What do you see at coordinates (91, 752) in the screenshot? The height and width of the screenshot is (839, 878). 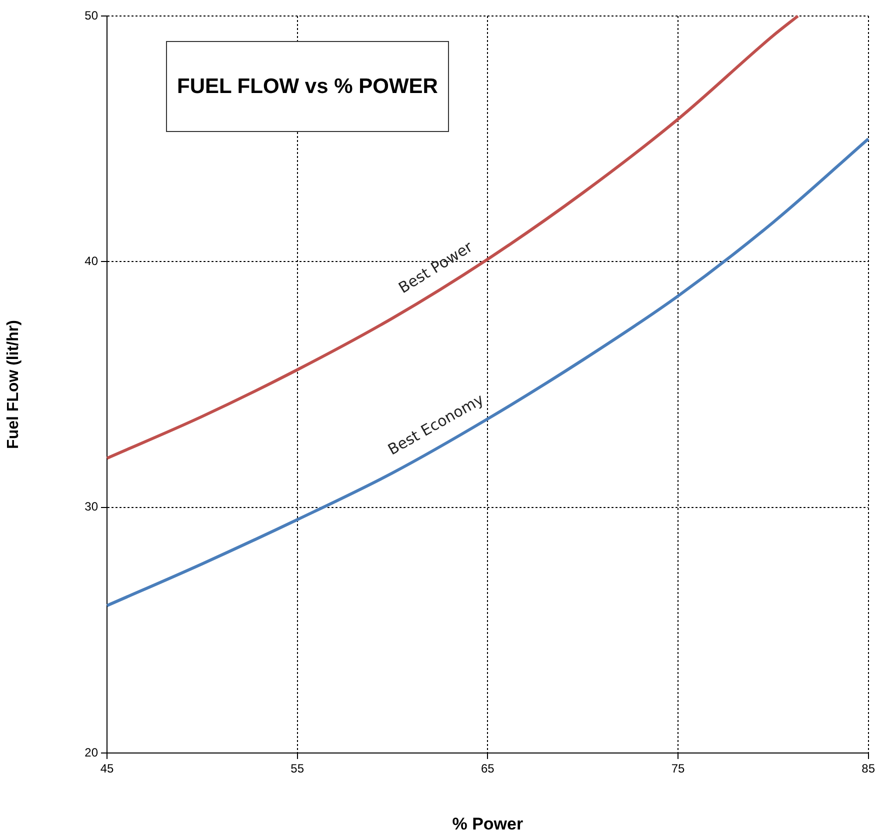 I see `y-tick-label: 20` at bounding box center [91, 752].